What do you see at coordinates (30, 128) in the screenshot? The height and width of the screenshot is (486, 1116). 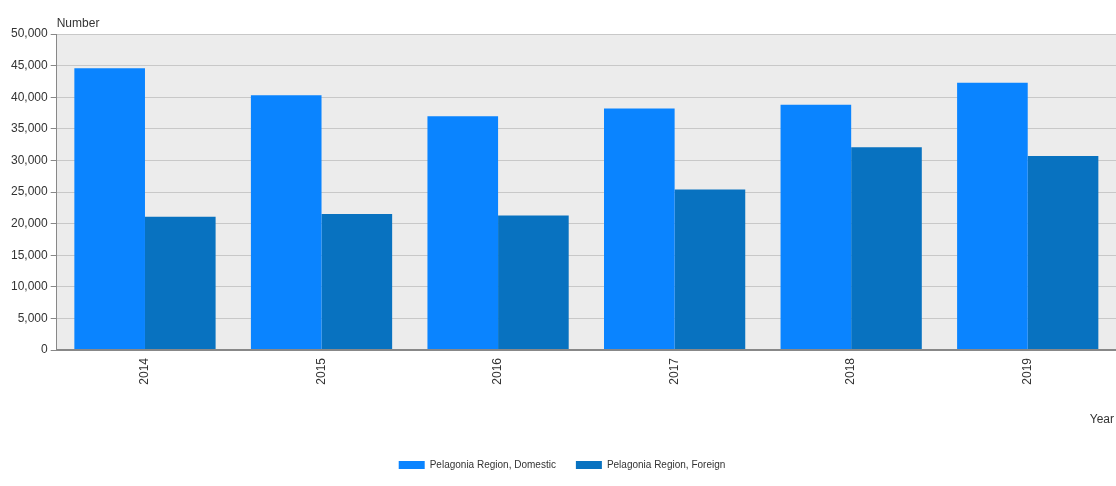 I see `y-tick-label: 35,000` at bounding box center [30, 128].